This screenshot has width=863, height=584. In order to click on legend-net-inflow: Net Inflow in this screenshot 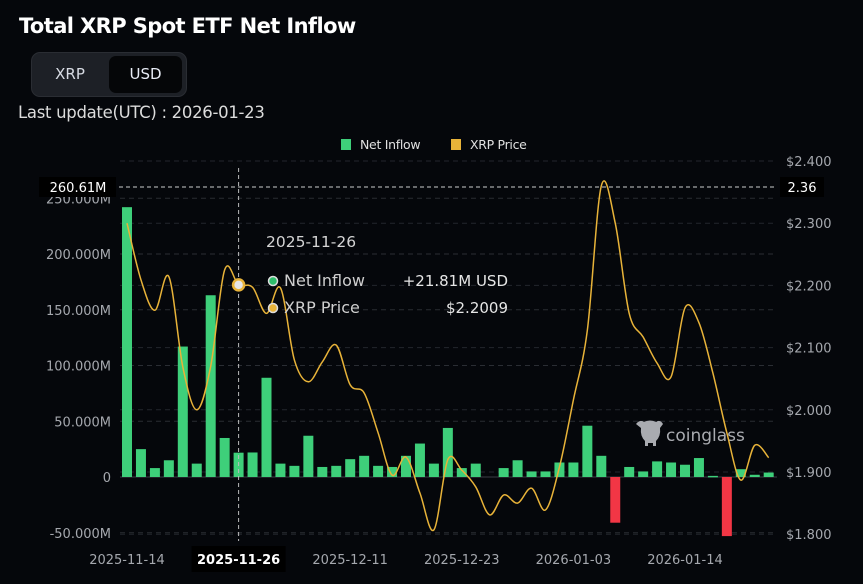, I will do `click(381, 144)`.